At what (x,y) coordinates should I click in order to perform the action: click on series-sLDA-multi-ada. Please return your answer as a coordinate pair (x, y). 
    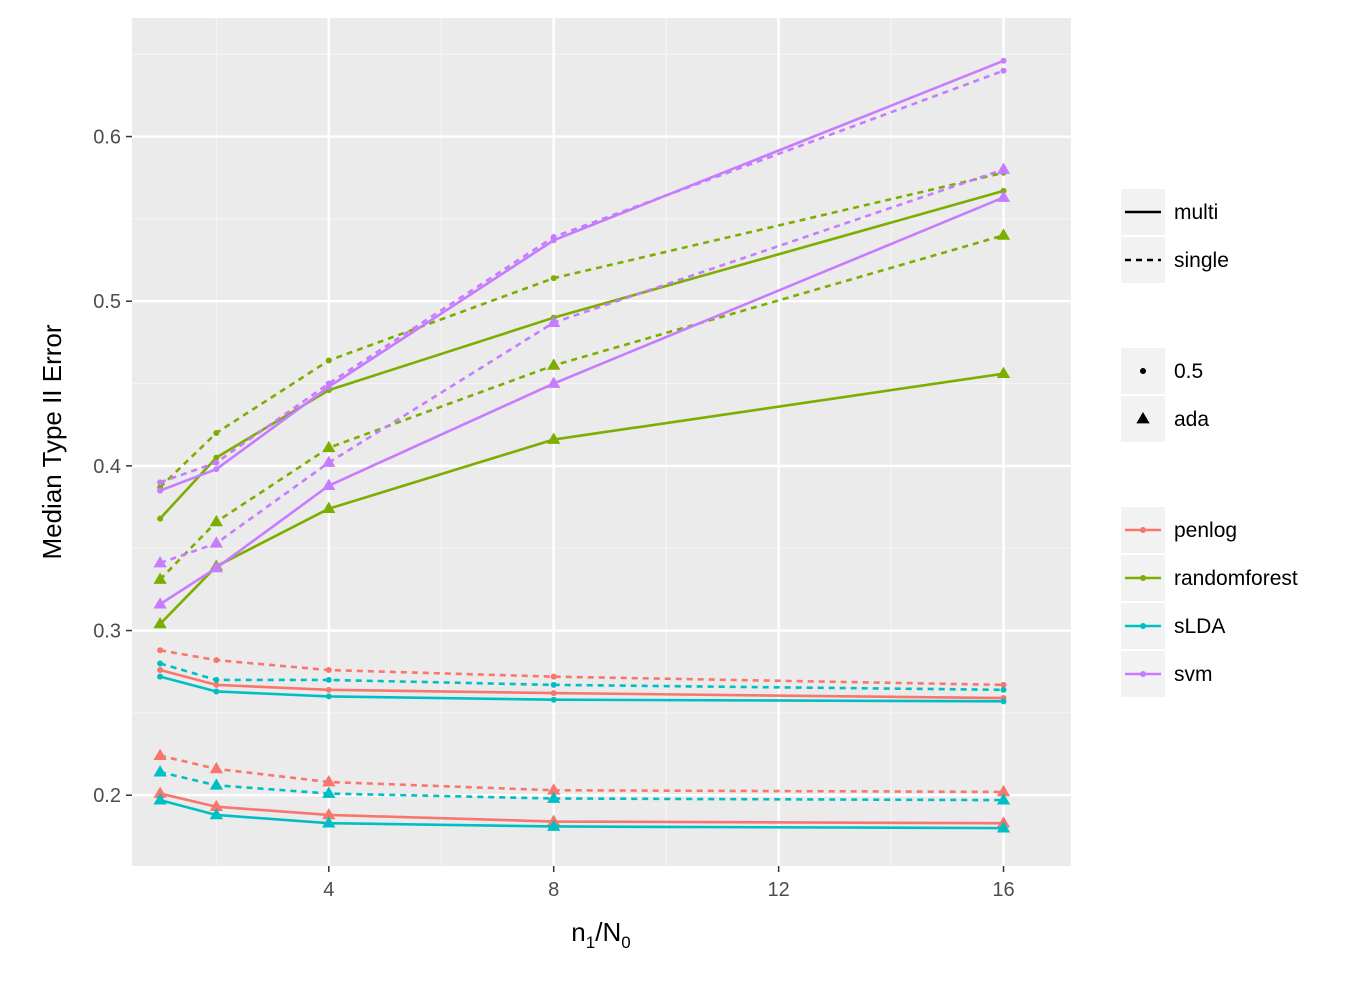
    Looking at the image, I should click on (582, 813).